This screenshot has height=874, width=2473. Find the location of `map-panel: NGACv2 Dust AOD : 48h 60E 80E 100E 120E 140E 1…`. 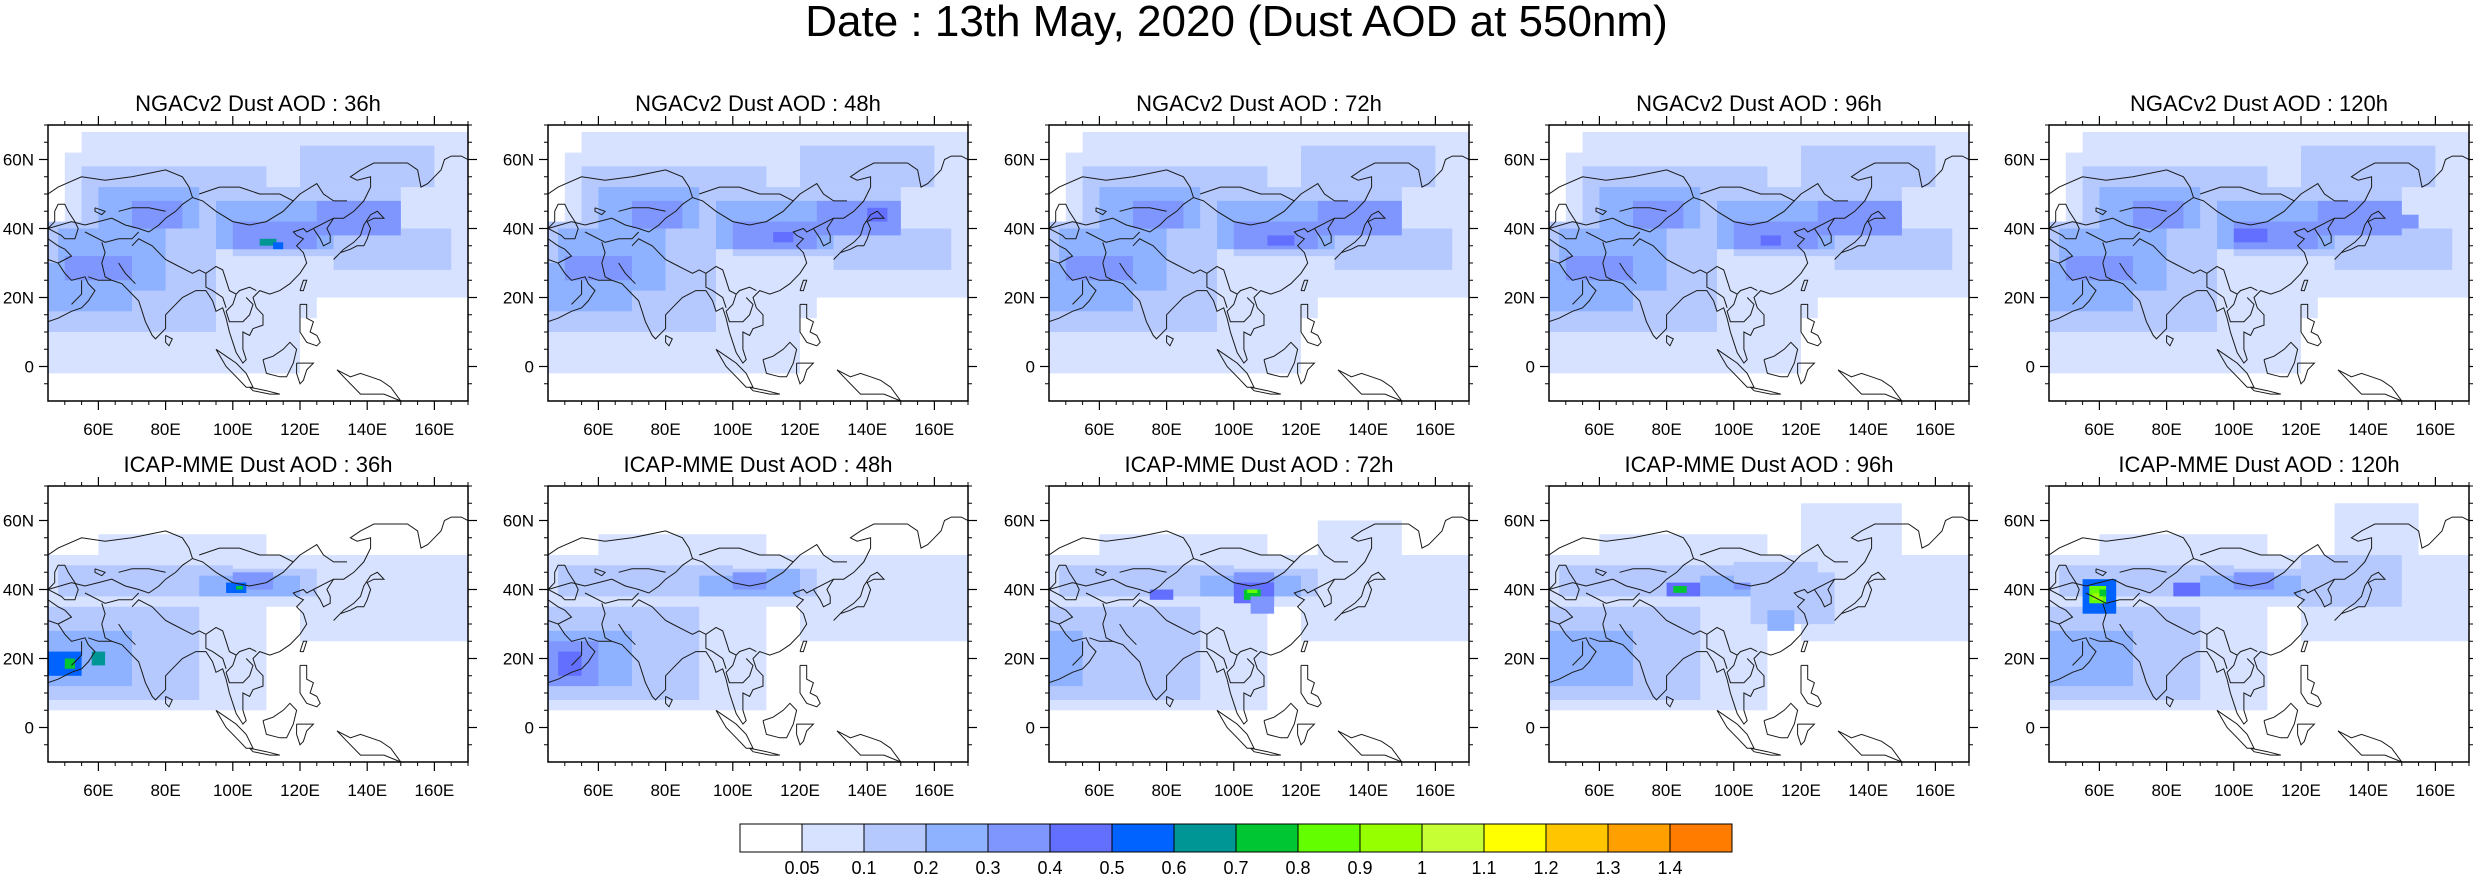

map-panel: NGACv2 Dust AOD : 48h 60E 80E 100E 120E 140E 1… is located at coordinates (738, 263).